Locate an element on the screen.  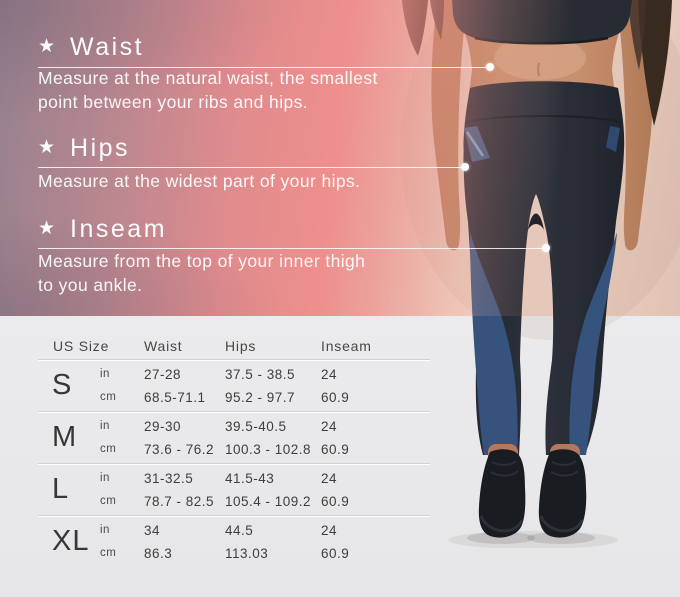
section-inseam-title: Inseam is located at coordinates (119, 229).